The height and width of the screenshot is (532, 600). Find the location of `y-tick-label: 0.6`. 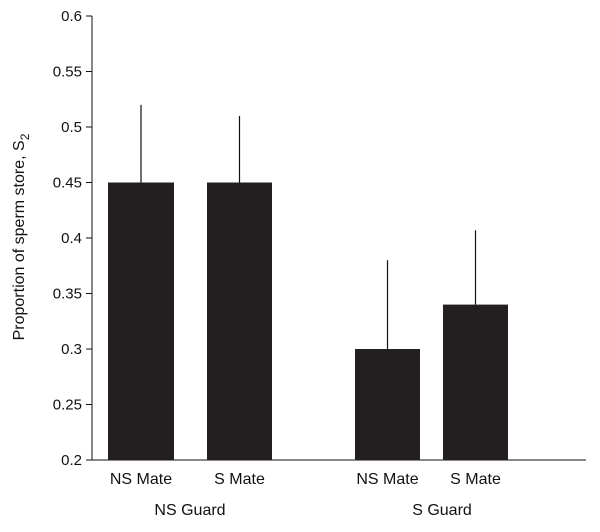

y-tick-label: 0.6 is located at coordinates (71, 16).